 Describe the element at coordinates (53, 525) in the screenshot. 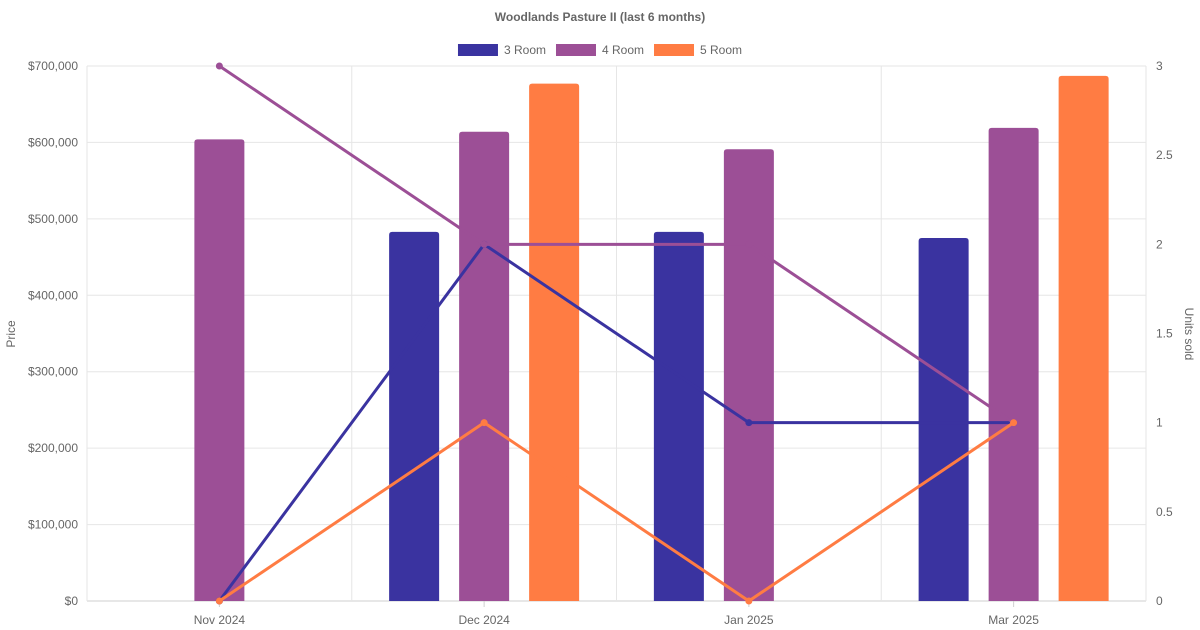

I see `y-left-tick-label: $100,000` at that location.